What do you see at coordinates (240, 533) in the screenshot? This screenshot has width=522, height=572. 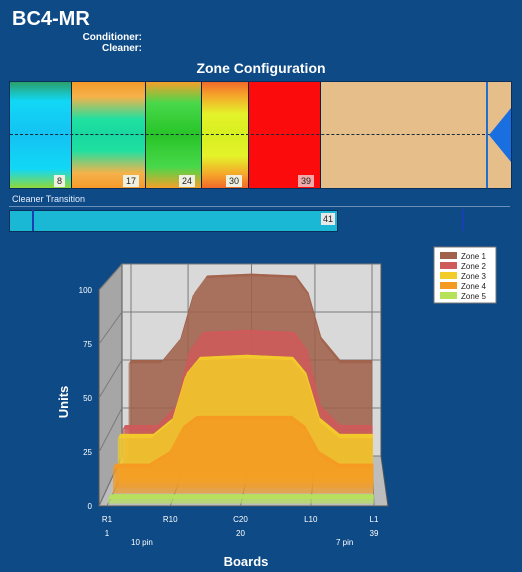 I see `chart-x-board-number: 20` at bounding box center [240, 533].